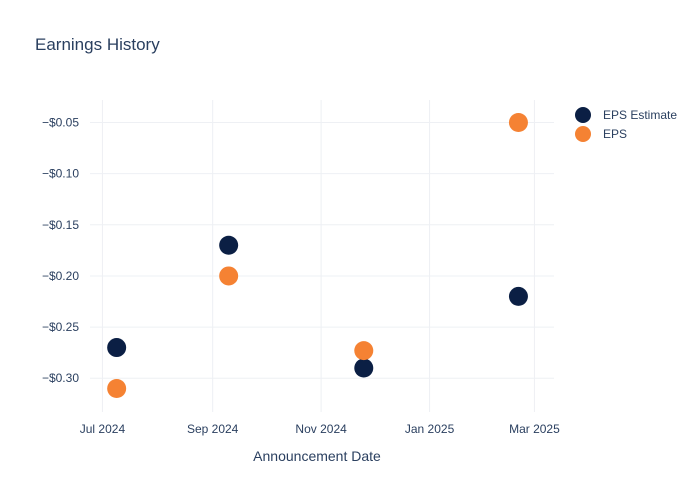 This screenshot has width=700, height=500. Describe the element at coordinates (640, 115) in the screenshot. I see `legend-label: EPS Estimate` at that location.